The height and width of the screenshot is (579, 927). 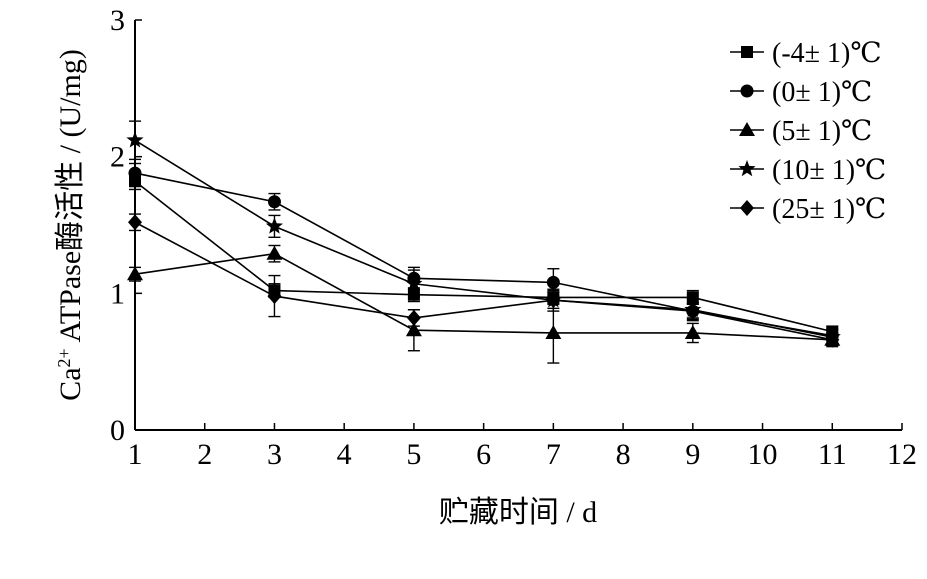 I want to click on x-tick-label: 5, so click(x=413, y=454).